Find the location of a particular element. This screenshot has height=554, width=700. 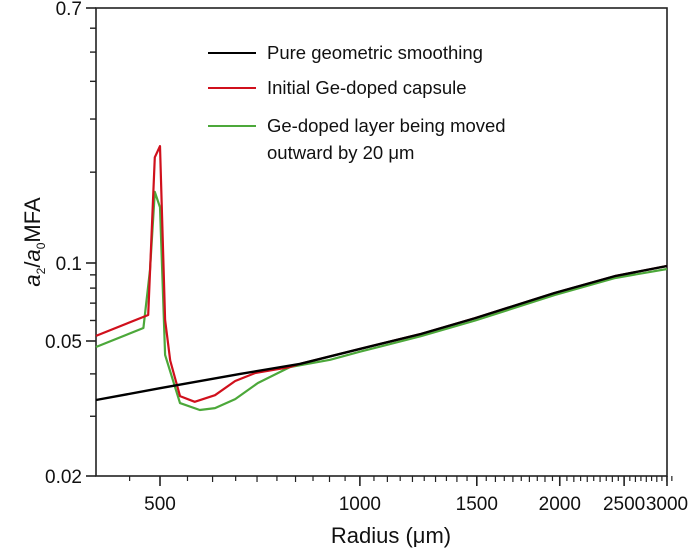

x-tick-label: 2500 is located at coordinates (624, 504).